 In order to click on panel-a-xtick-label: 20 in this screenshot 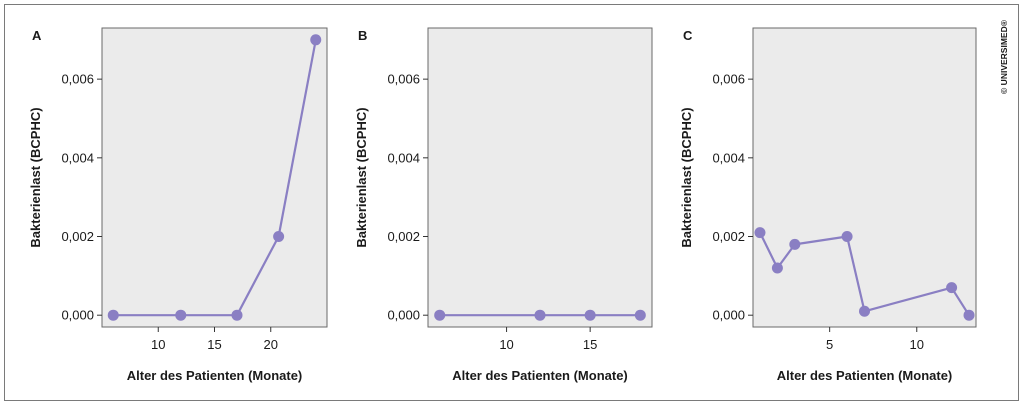, I will do `click(271, 344)`.